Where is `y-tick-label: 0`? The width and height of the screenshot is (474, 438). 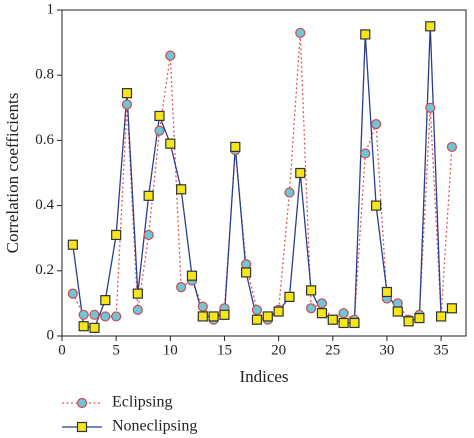
y-tick-label: 0 is located at coordinates (51, 335).